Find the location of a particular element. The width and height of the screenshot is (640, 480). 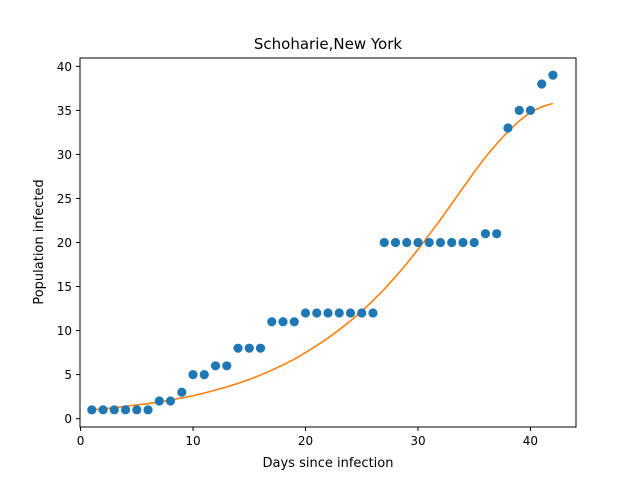

x-tick-label: 0 is located at coordinates (81, 441).